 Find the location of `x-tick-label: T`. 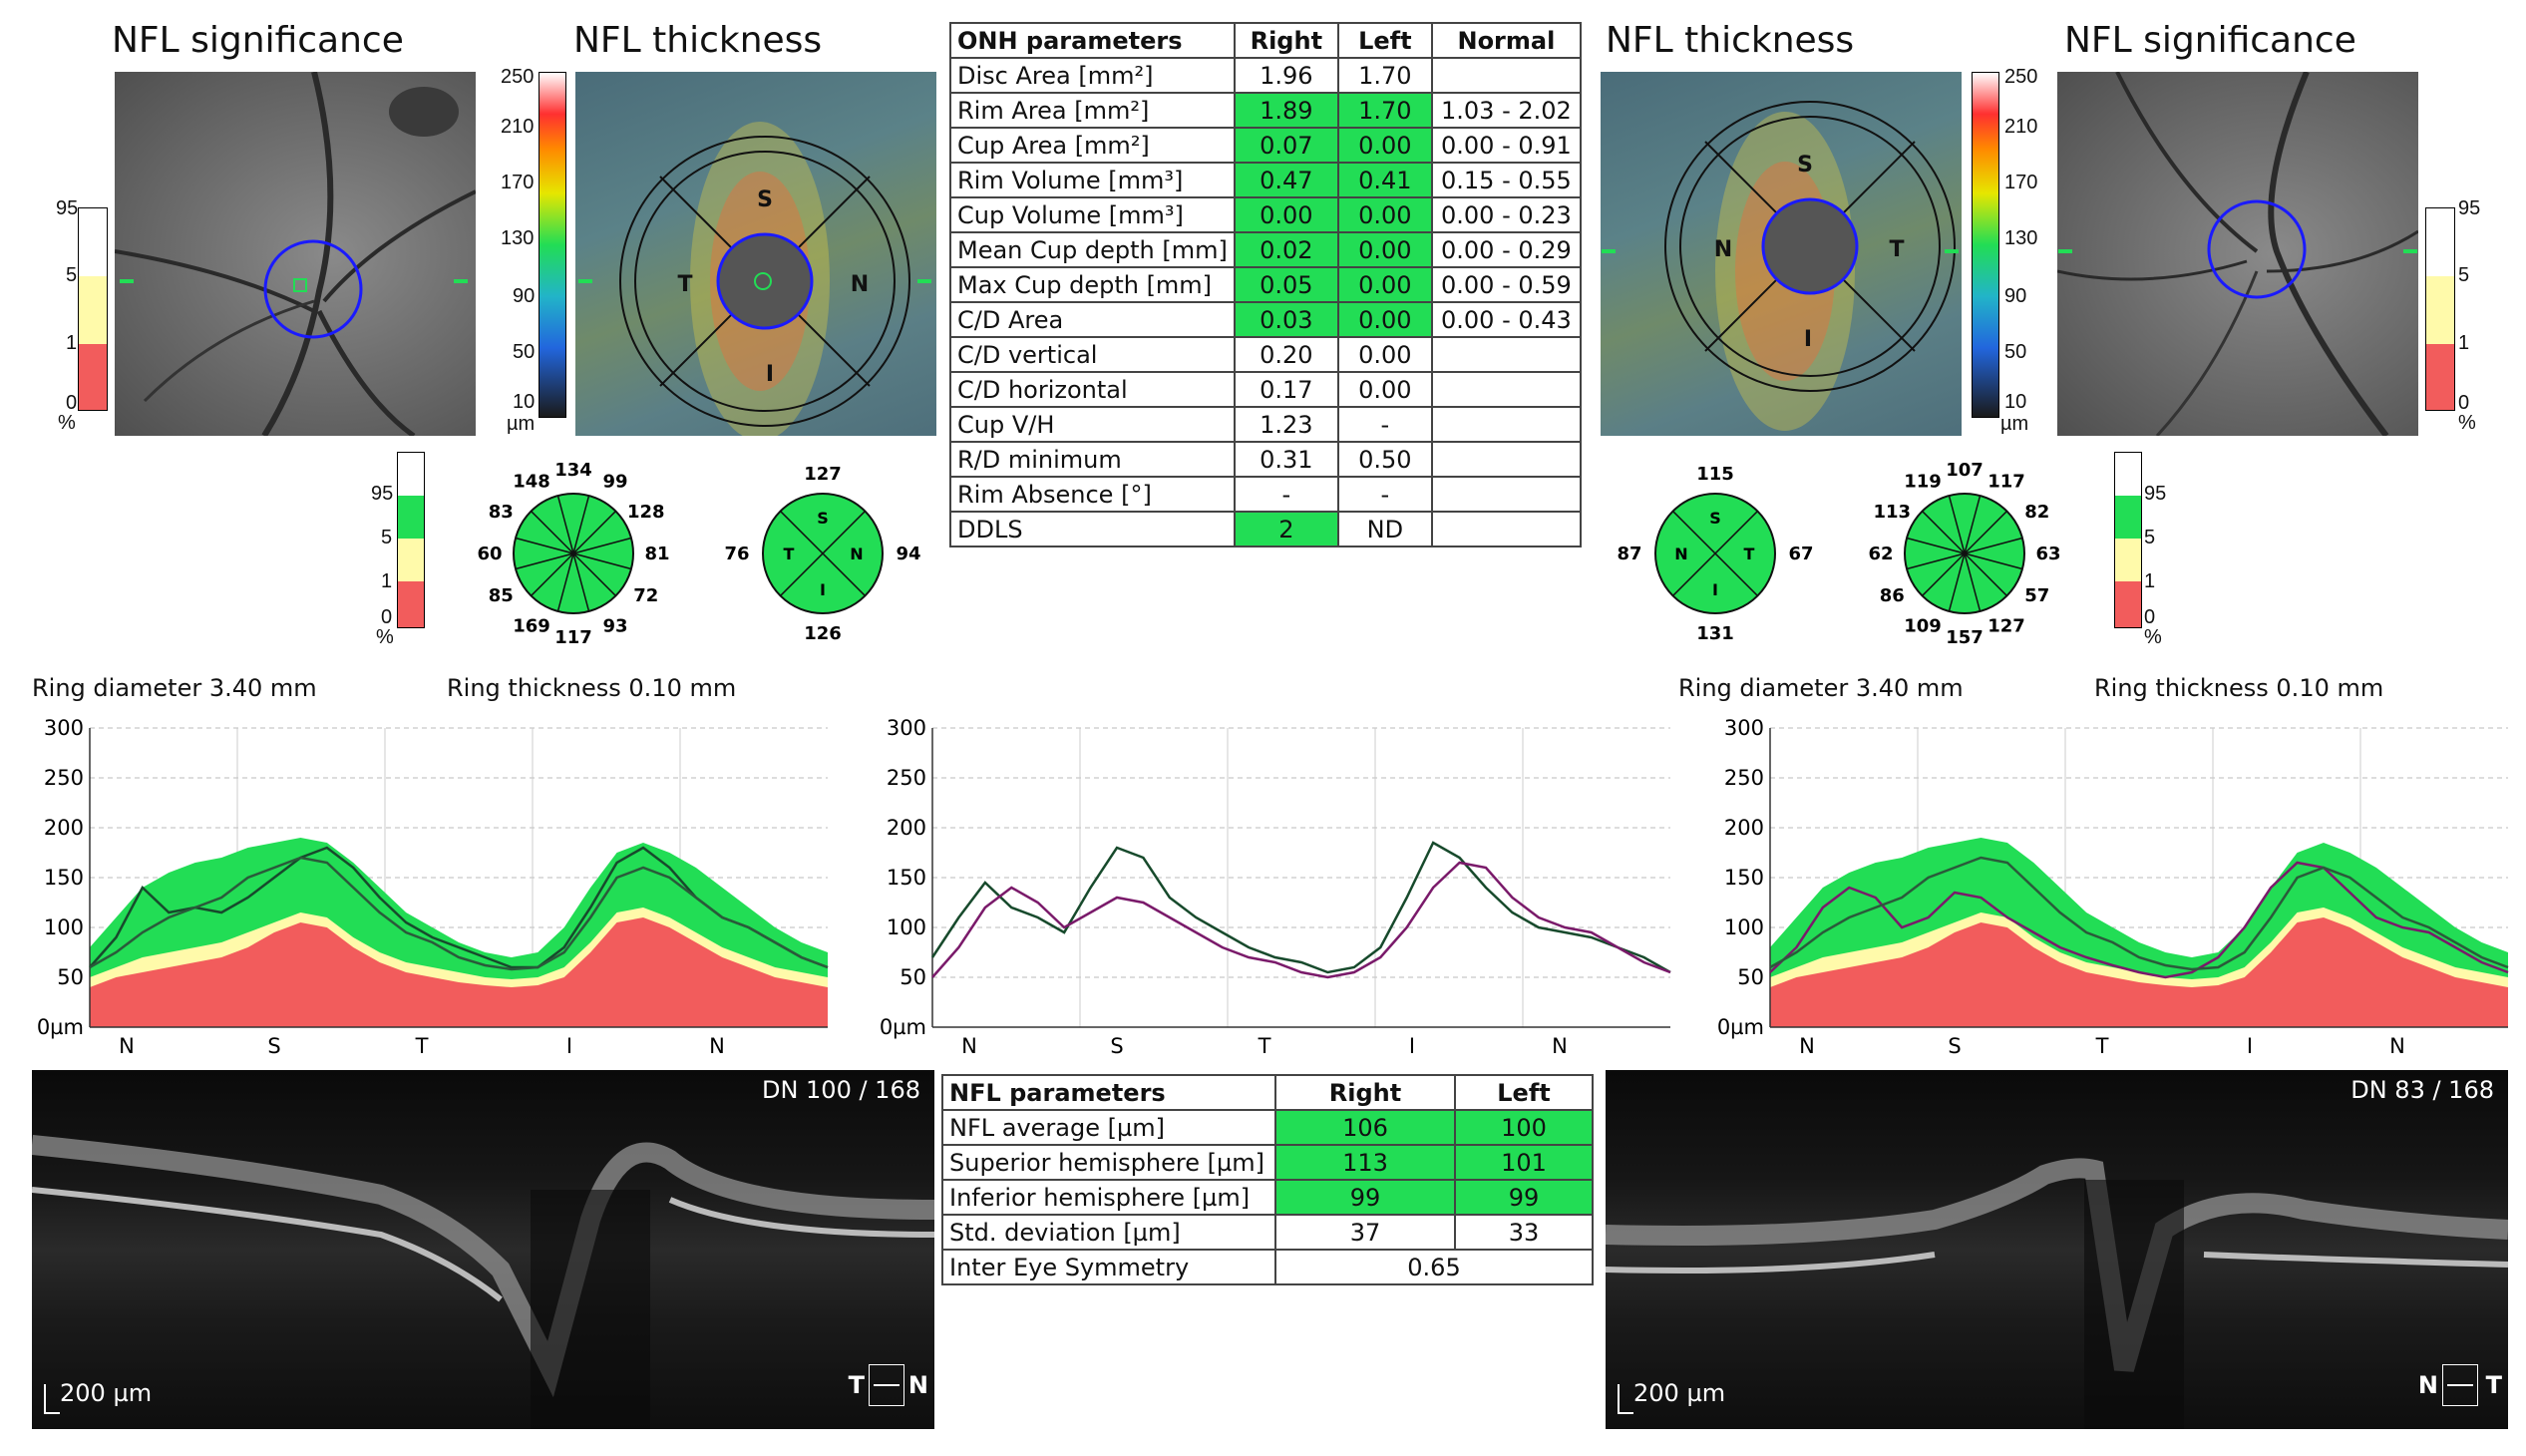

x-tick-label: T is located at coordinates (1264, 1046).